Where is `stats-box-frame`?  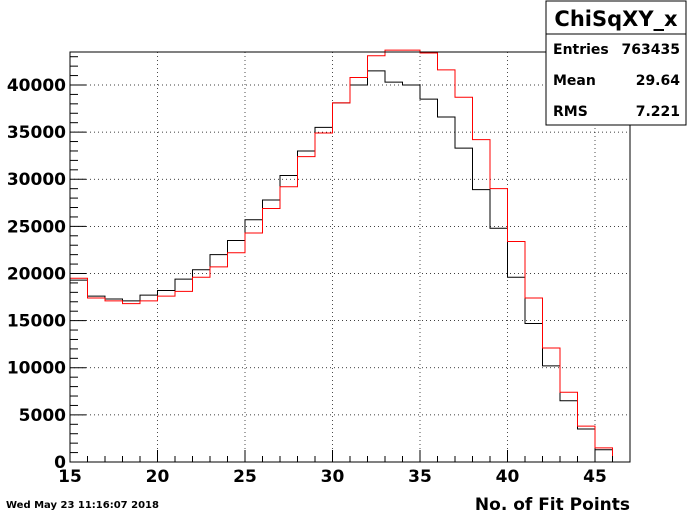 stats-box-frame is located at coordinates (616, 63).